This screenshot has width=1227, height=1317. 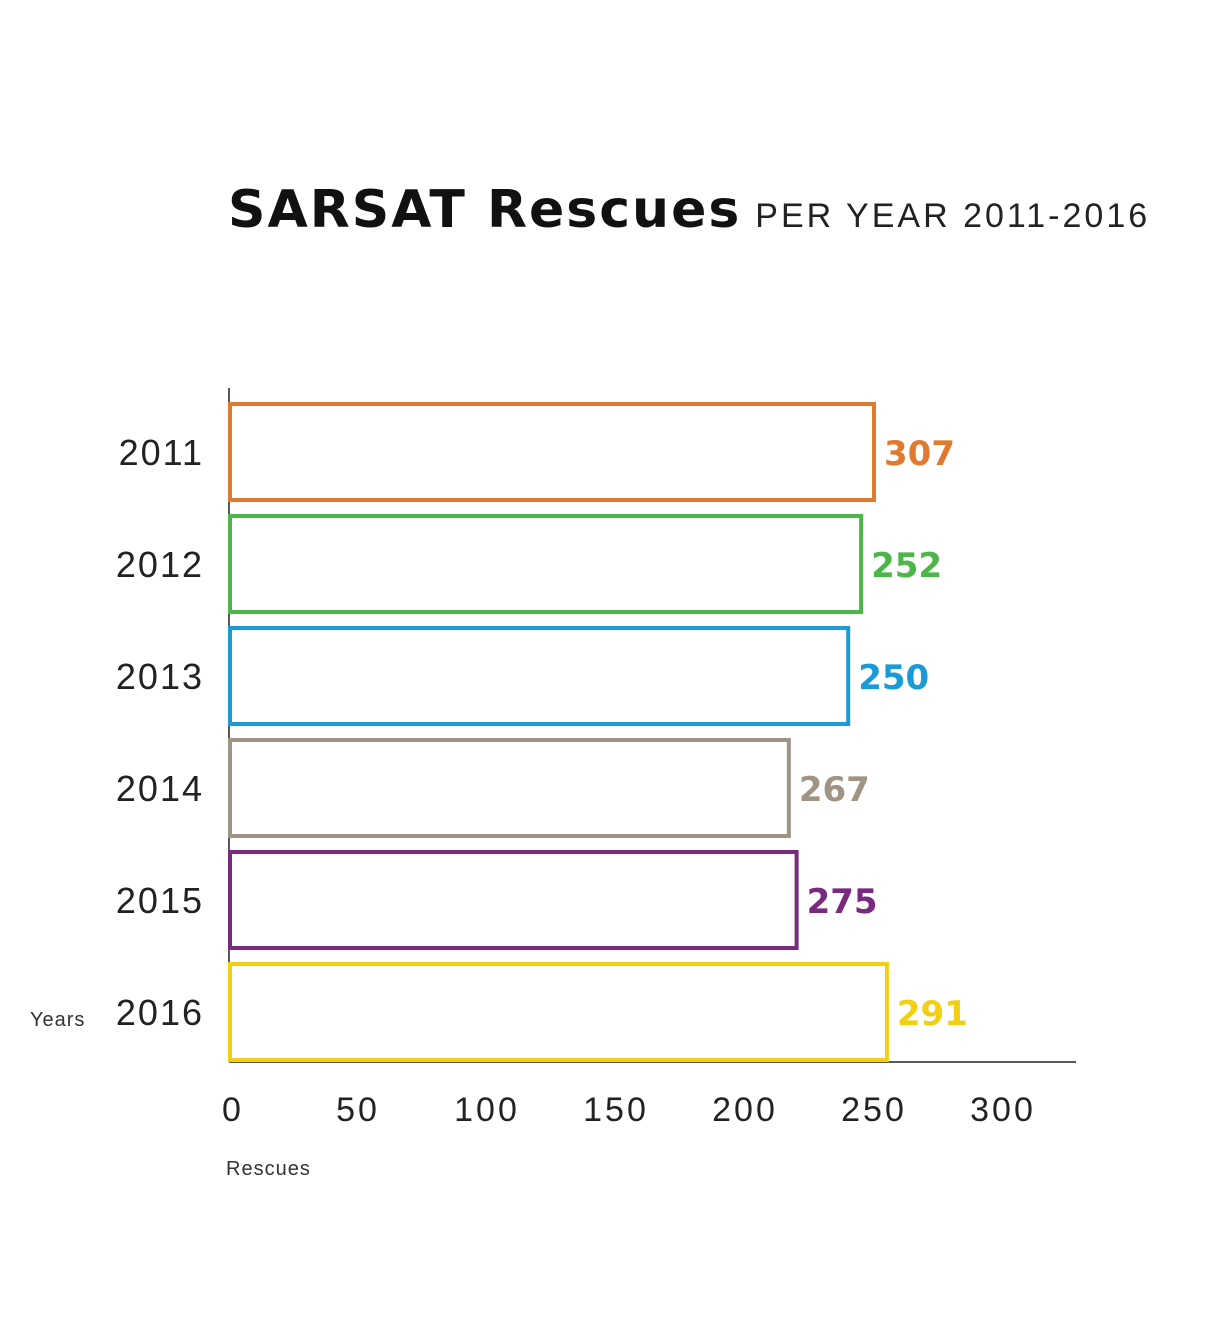 What do you see at coordinates (834, 790) in the screenshot?
I see `value-label: 267` at bounding box center [834, 790].